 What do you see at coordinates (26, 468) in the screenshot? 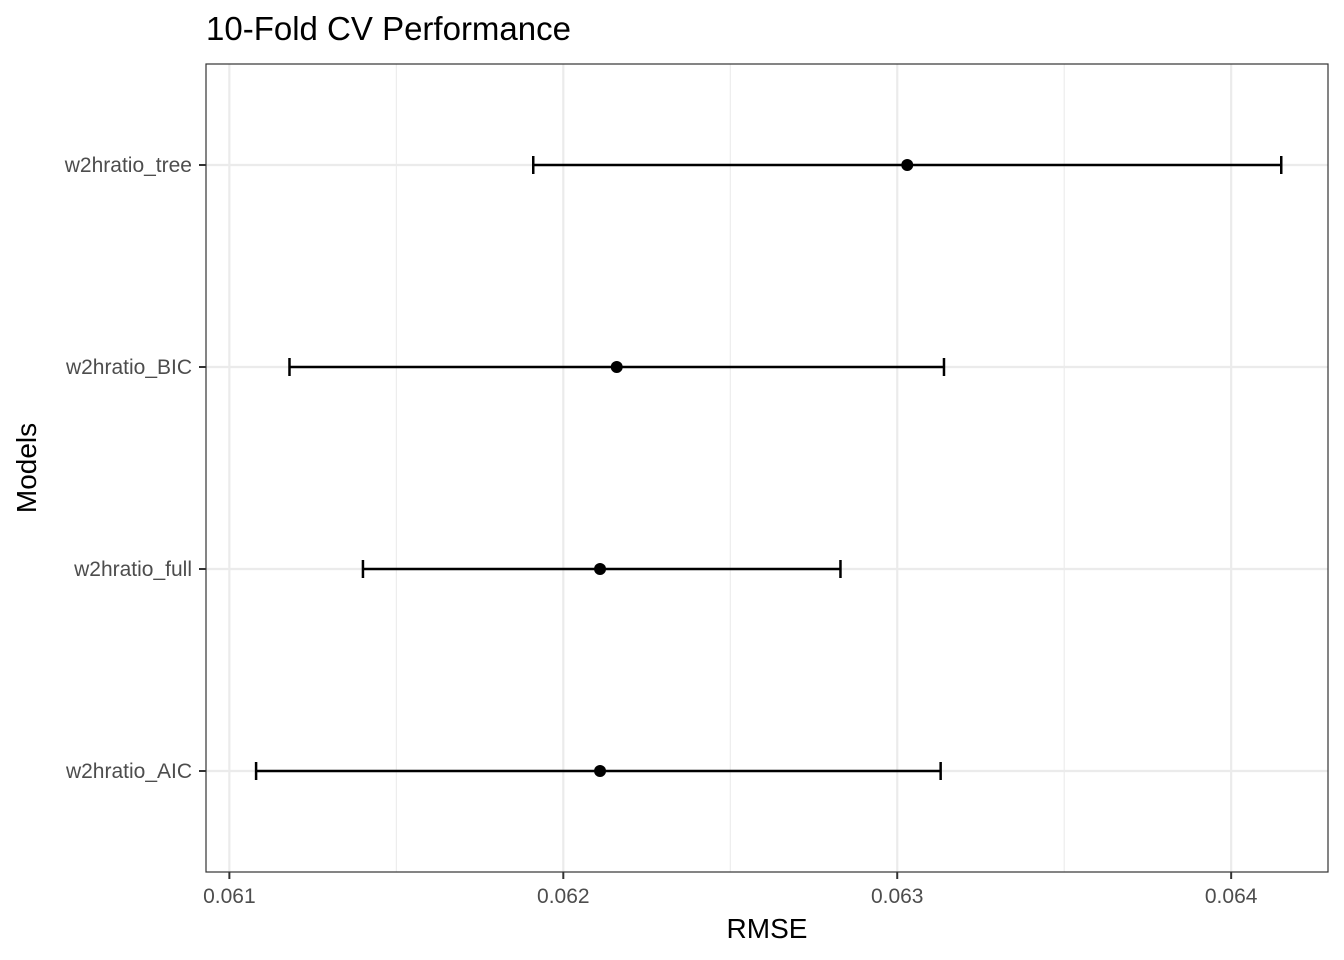
I see `y-axis-title: Models` at bounding box center [26, 468].